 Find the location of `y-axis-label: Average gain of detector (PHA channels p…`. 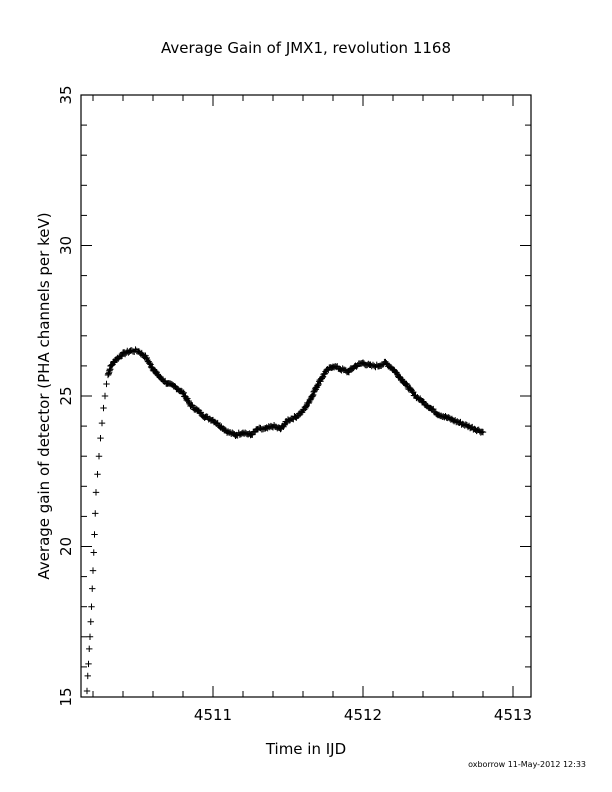

y-axis-label: Average gain of detector (PHA channels p… is located at coordinates (44, 395).